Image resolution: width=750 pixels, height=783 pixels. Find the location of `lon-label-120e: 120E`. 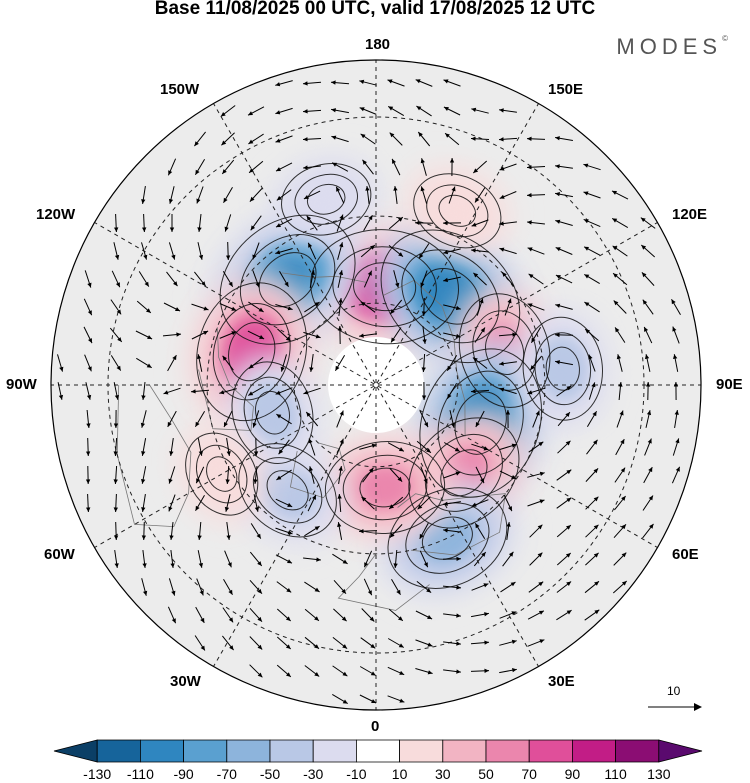

lon-label-120e: 120E is located at coordinates (690, 214).